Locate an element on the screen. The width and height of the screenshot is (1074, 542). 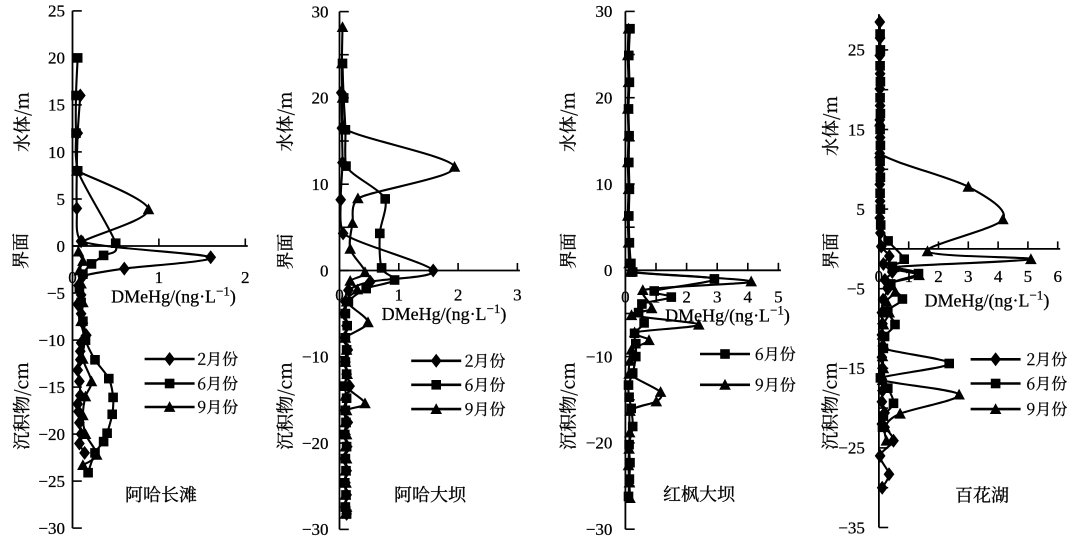
svg-text: −35 is located at coordinates (851, 527).